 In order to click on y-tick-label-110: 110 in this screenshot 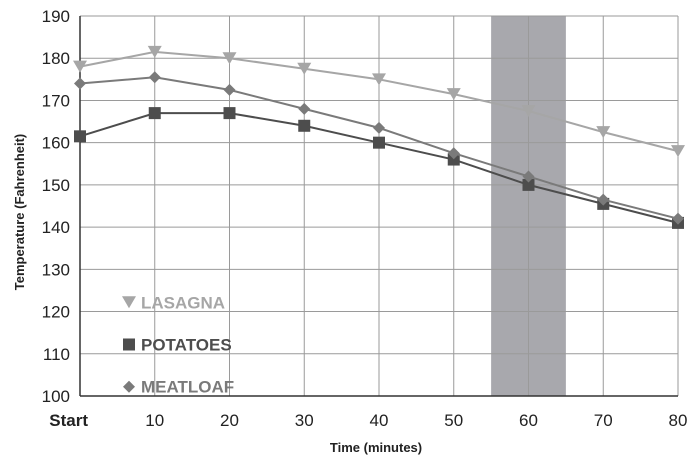, I will do `click(56, 354)`.